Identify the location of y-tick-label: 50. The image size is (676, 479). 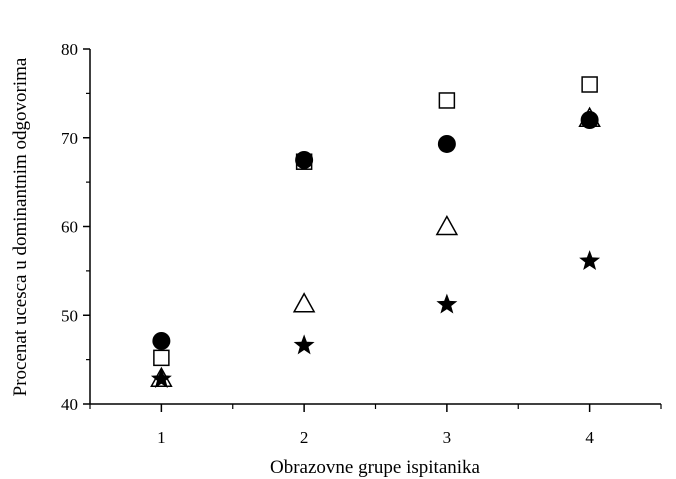
(69, 315).